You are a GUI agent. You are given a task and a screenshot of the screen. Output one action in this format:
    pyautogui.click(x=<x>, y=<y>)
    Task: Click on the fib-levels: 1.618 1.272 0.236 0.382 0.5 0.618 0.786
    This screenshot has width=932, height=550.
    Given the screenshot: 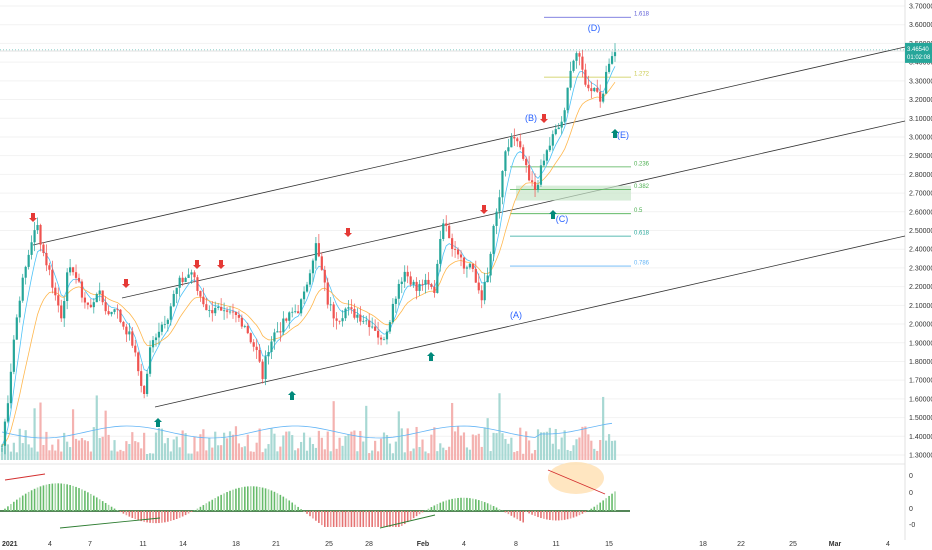 What is the action you would take?
    pyautogui.click(x=580, y=139)
    